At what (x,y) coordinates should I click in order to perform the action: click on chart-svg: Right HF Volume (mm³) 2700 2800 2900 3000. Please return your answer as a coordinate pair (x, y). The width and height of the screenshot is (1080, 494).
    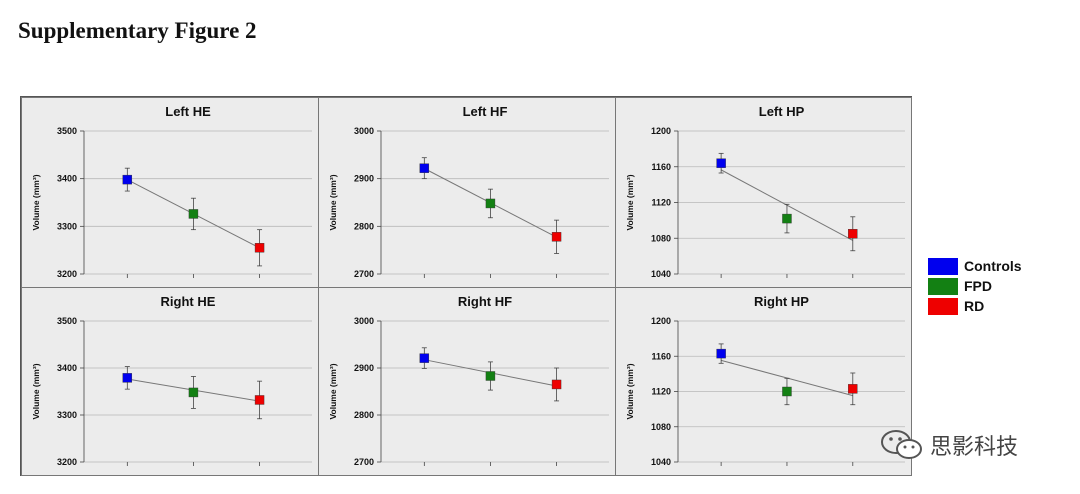
    Looking at the image, I should click on (468, 380).